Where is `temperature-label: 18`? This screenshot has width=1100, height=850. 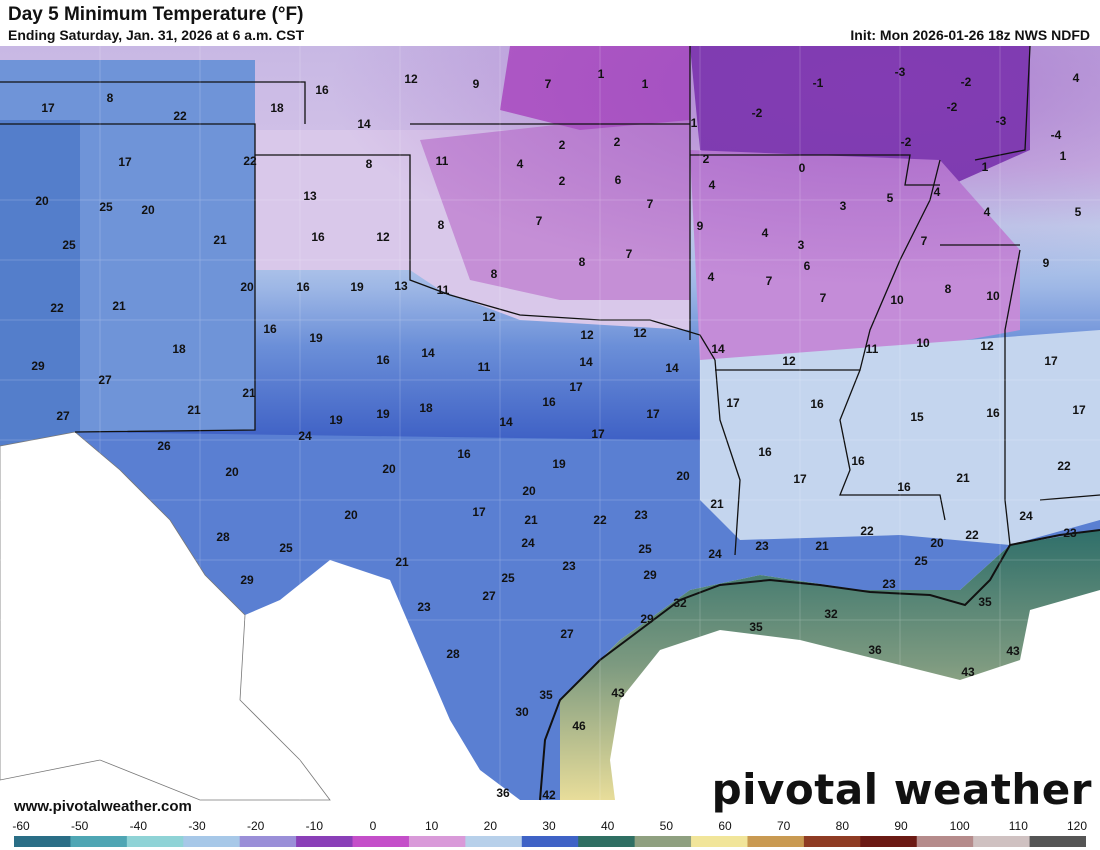 temperature-label: 18 is located at coordinates (426, 408).